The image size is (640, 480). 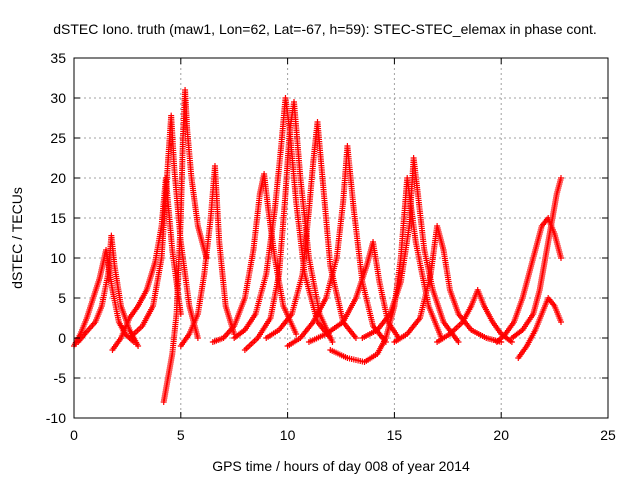 I want to click on y-tick-label: 20, so click(x=58, y=178).